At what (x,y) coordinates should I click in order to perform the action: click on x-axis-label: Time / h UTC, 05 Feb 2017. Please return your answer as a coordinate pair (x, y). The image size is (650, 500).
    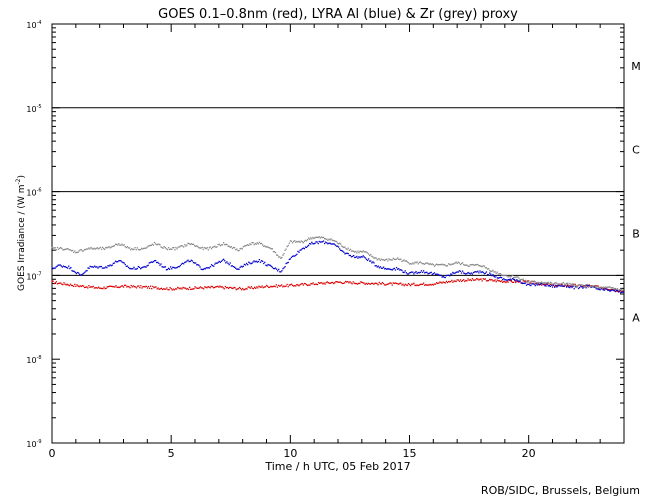
    Looking at the image, I should click on (337, 466).